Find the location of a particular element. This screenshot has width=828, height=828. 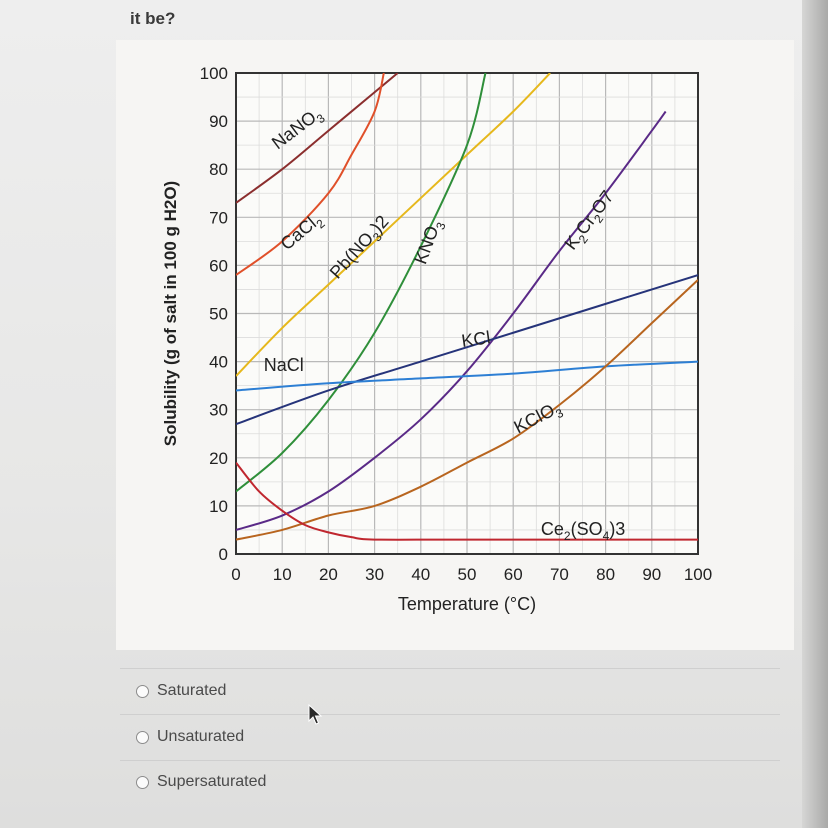

y-tick-label: 0 is located at coordinates (223, 554).